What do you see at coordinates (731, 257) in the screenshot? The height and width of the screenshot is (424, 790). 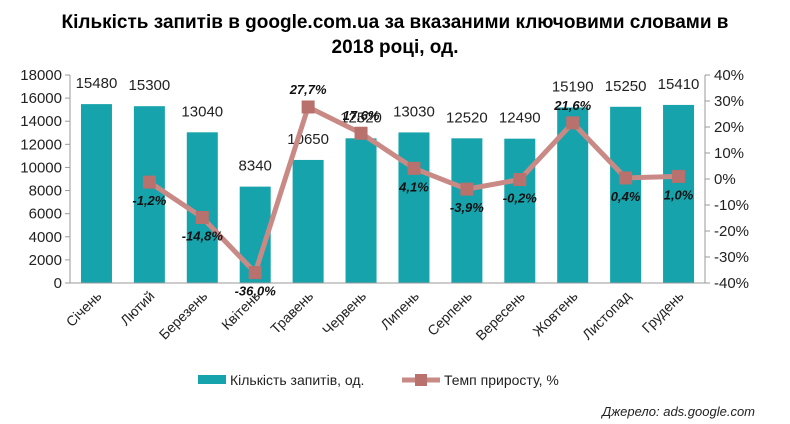 I see `right-tick-label: -30%` at bounding box center [731, 257].